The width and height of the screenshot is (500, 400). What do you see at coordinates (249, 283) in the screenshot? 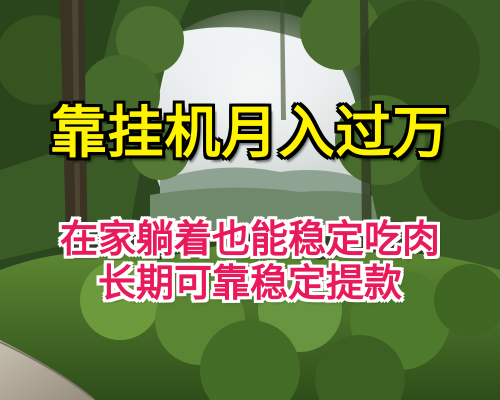
I see `subtitle-line-2: 长期可靠稳定提款` at bounding box center [249, 283].